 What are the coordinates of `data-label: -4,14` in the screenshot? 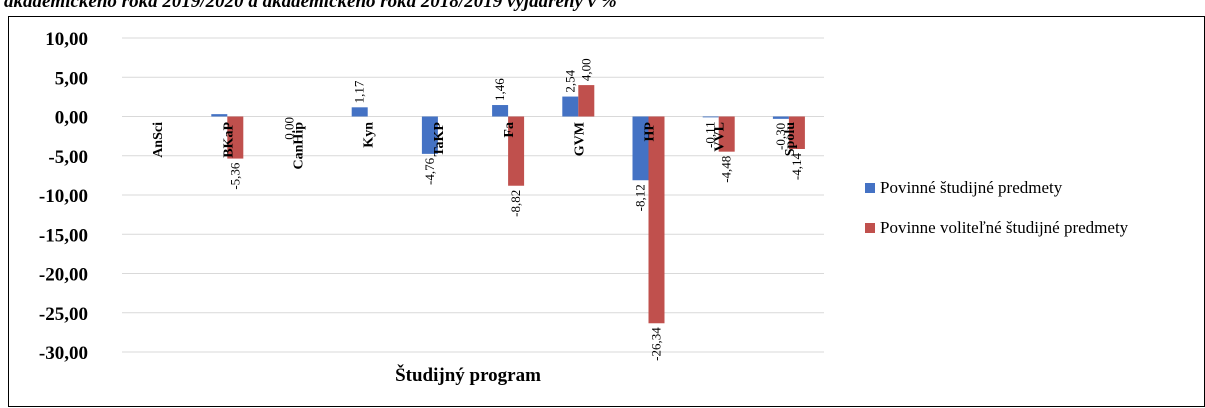 It's located at (796, 167).